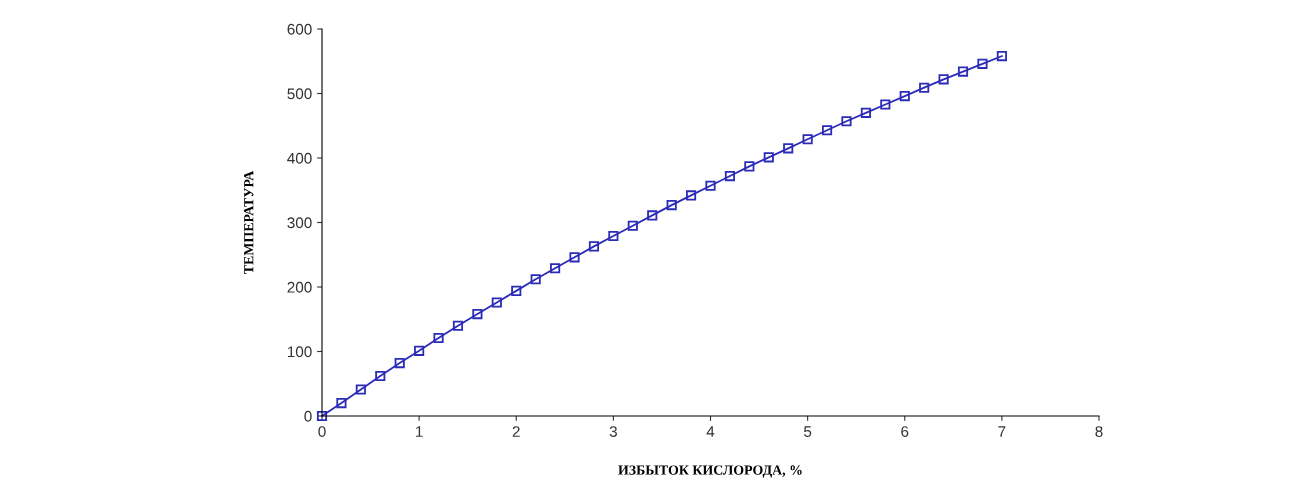 This screenshot has width=1290, height=497. I want to click on y-tick-label: 600, so click(299, 29).